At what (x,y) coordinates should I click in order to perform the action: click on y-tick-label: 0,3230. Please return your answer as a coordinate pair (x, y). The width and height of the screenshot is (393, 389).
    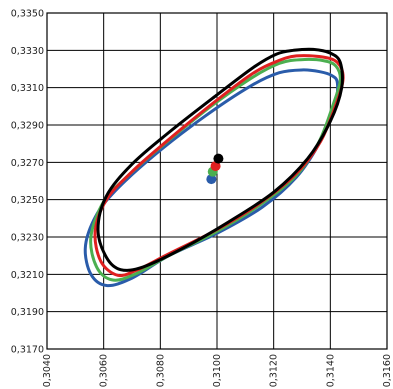
    Looking at the image, I should click on (27, 238).